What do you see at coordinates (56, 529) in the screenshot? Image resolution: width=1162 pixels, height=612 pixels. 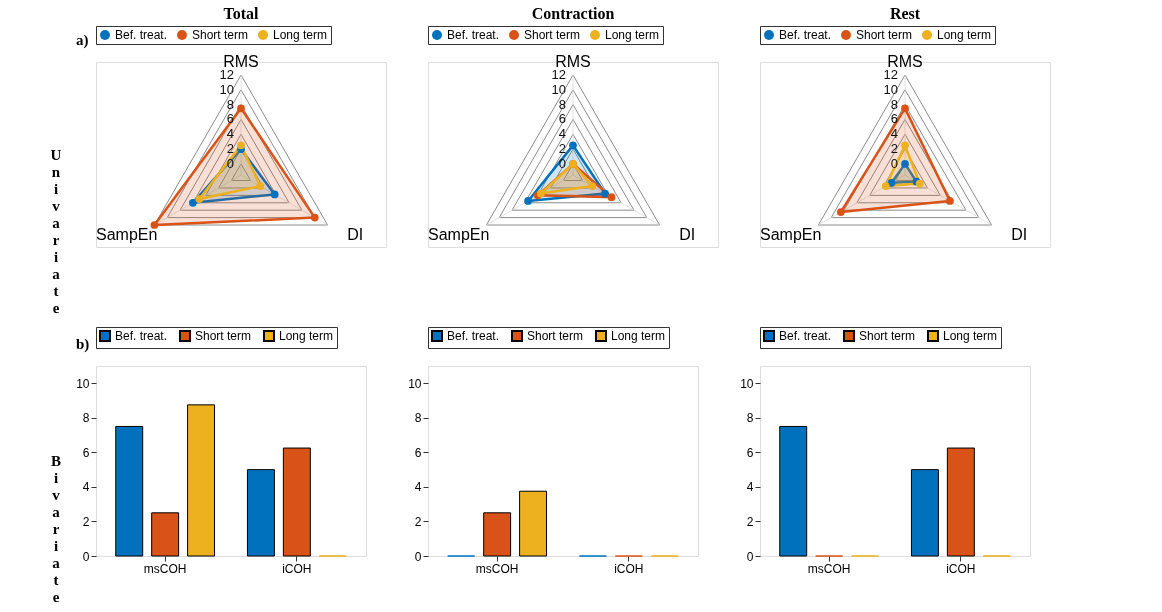 I see `text: Bivariate` at bounding box center [56, 529].